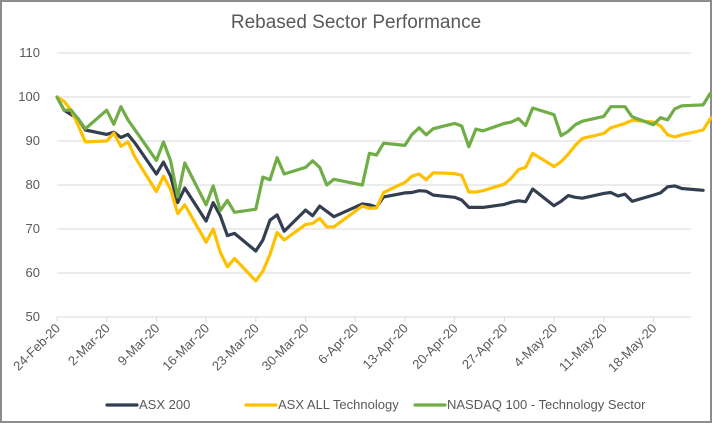 The height and width of the screenshot is (423, 712). What do you see at coordinates (338, 404) in the screenshot?
I see `legend-label: ASX ALL Technology` at bounding box center [338, 404].